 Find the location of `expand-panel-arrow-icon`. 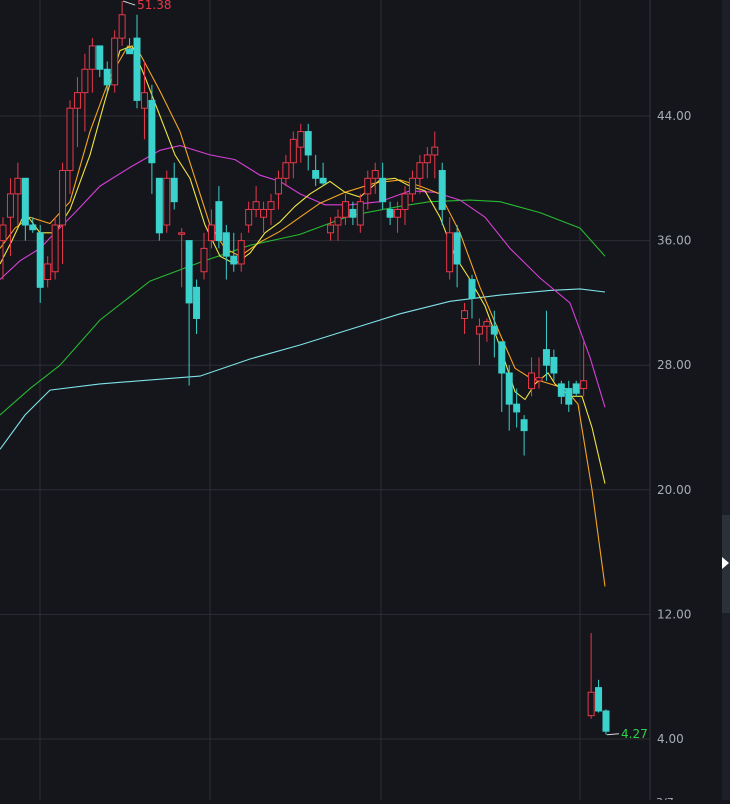

expand-panel-arrow-icon is located at coordinates (725, 563).